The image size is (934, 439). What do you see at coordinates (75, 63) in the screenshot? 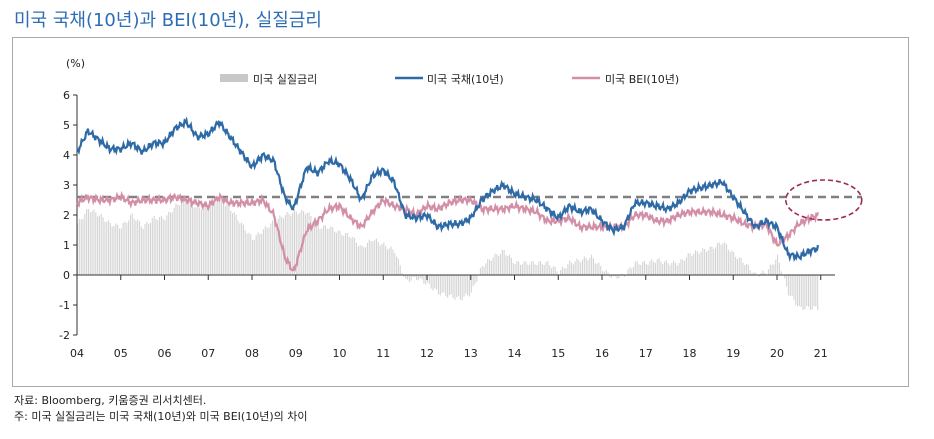
I see `y-axis-unit: (%)` at bounding box center [75, 63].